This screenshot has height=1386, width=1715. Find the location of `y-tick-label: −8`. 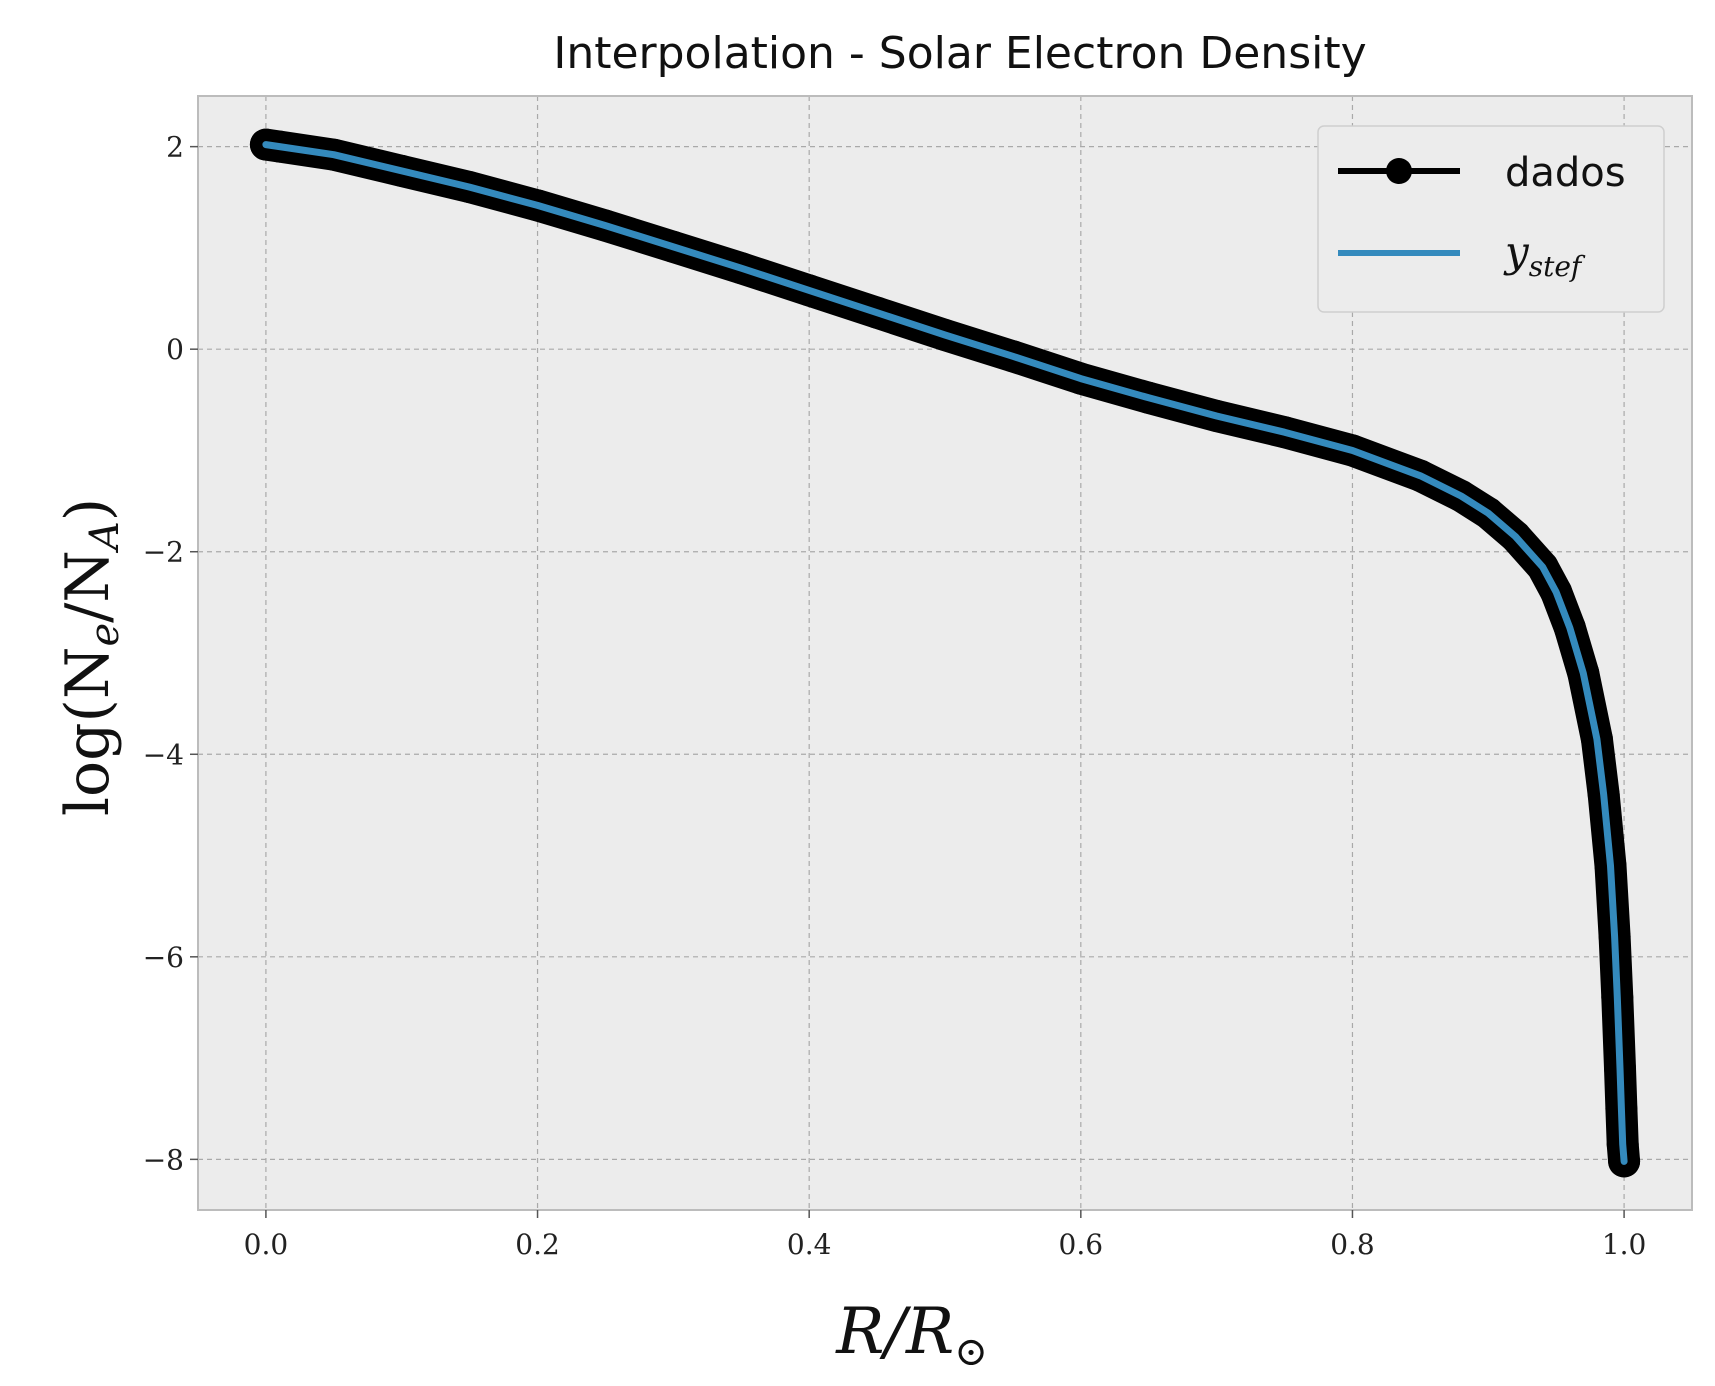

y-tick-label: −8 is located at coordinates (163, 1159).